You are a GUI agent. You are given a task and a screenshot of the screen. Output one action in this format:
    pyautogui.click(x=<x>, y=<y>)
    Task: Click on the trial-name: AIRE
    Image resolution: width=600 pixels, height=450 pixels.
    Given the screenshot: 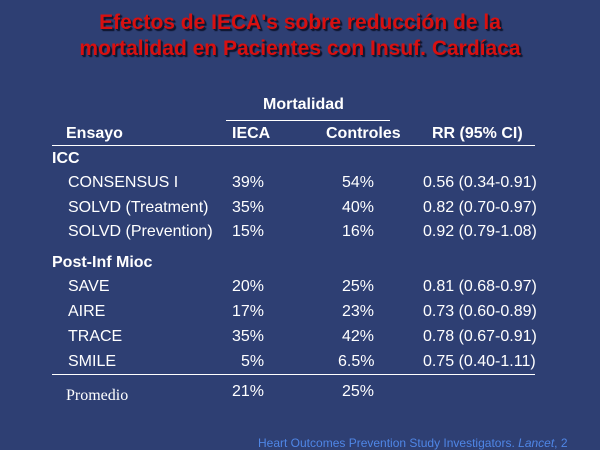 What is the action you would take?
    pyautogui.click(x=87, y=311)
    